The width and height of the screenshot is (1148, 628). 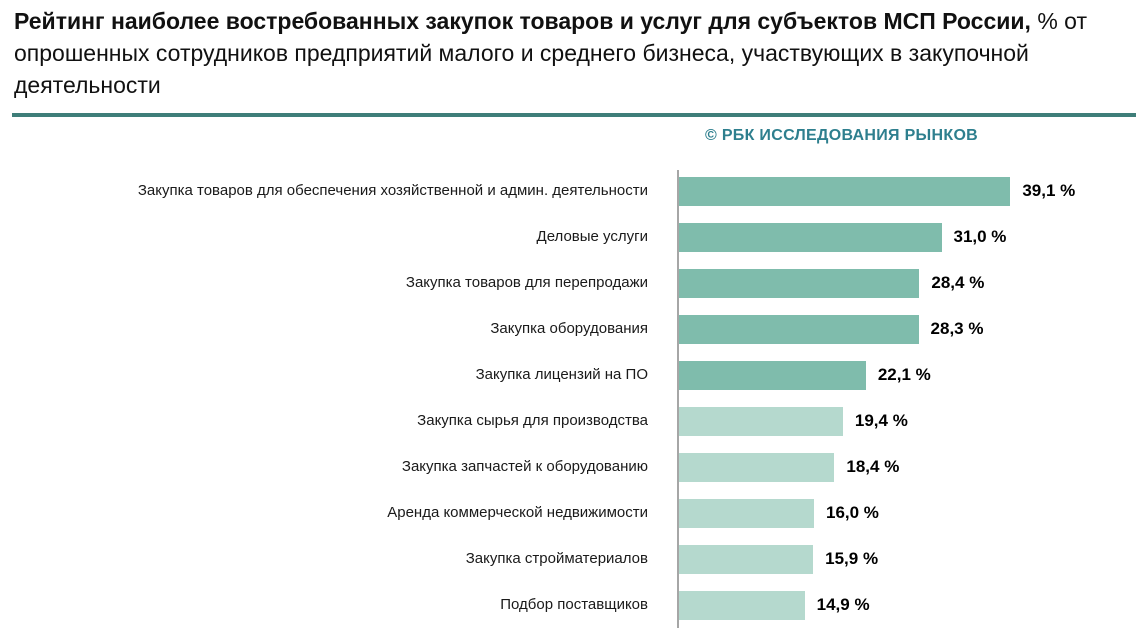 I want to click on bar-row: Деловые услуги 31,0 %, so click(x=574, y=237).